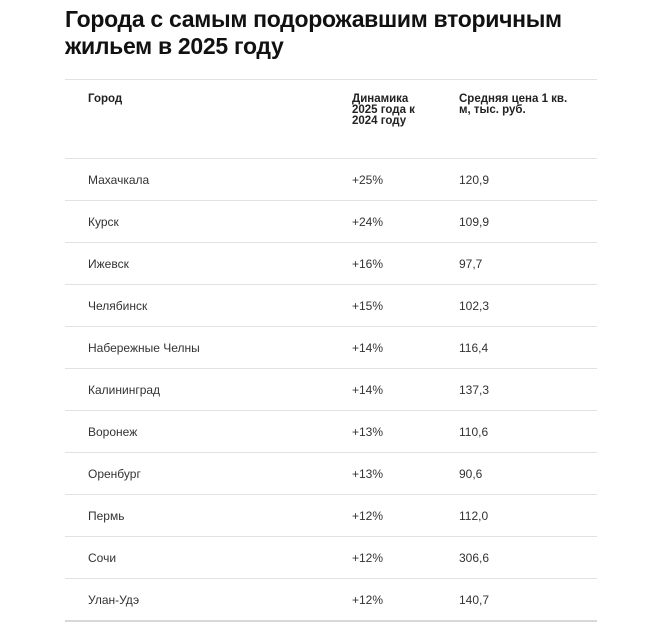 This screenshot has height=635, width=658. Describe the element at coordinates (331, 516) in the screenshot. I see `table-row: Пермь +12% 112,0` at that location.